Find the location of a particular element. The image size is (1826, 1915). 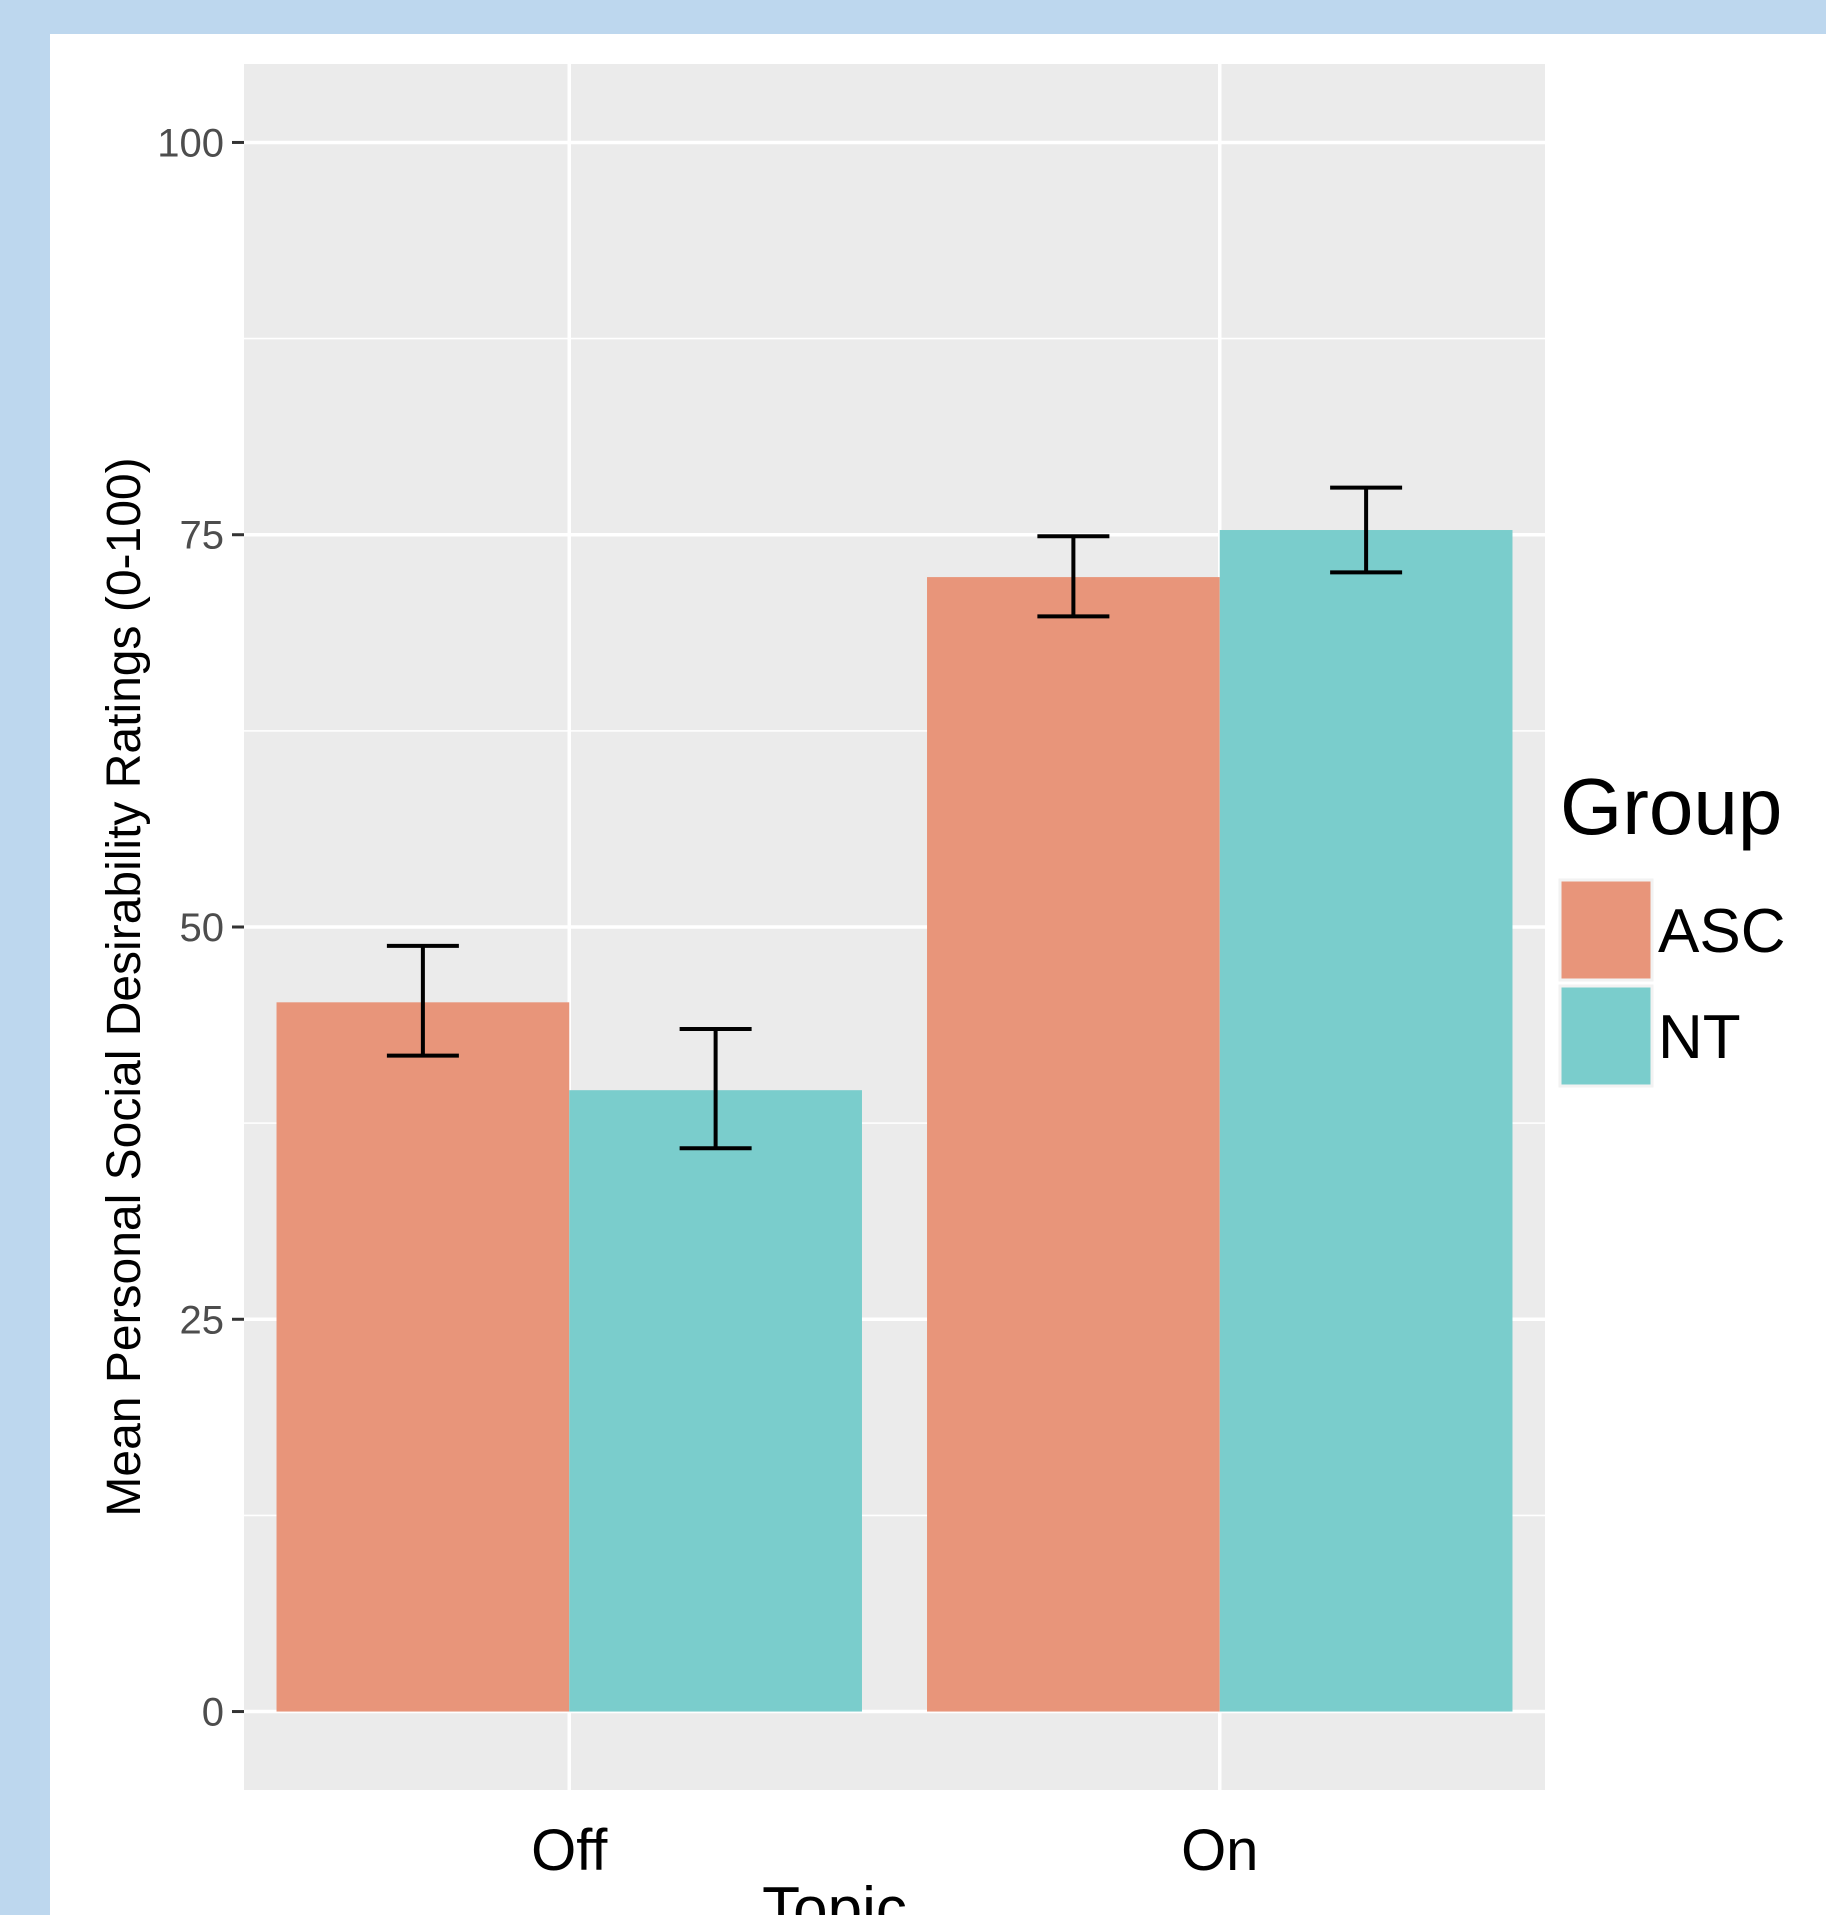

legend-key-nt is located at coordinates (1606, 1036).